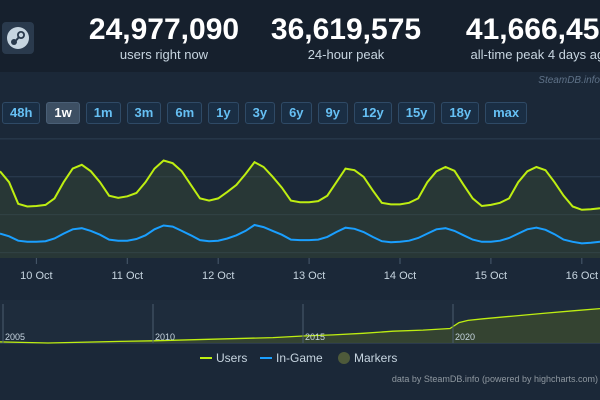 The width and height of the screenshot is (600, 400). Describe the element at coordinates (18, 38) in the screenshot. I see `steam-logo-icon` at that location.